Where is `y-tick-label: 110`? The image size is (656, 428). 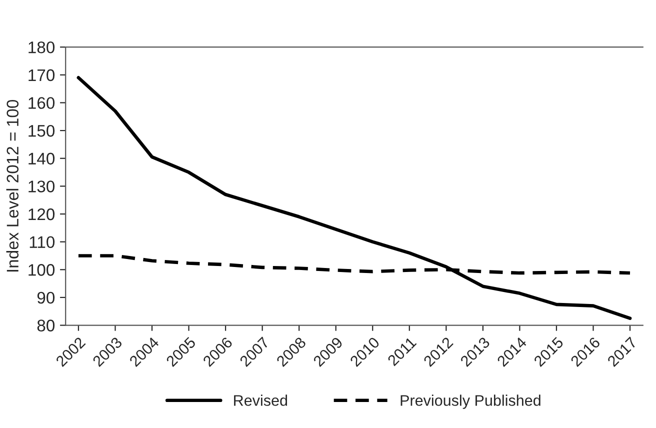 y-tick-label: 110 is located at coordinates (42, 242).